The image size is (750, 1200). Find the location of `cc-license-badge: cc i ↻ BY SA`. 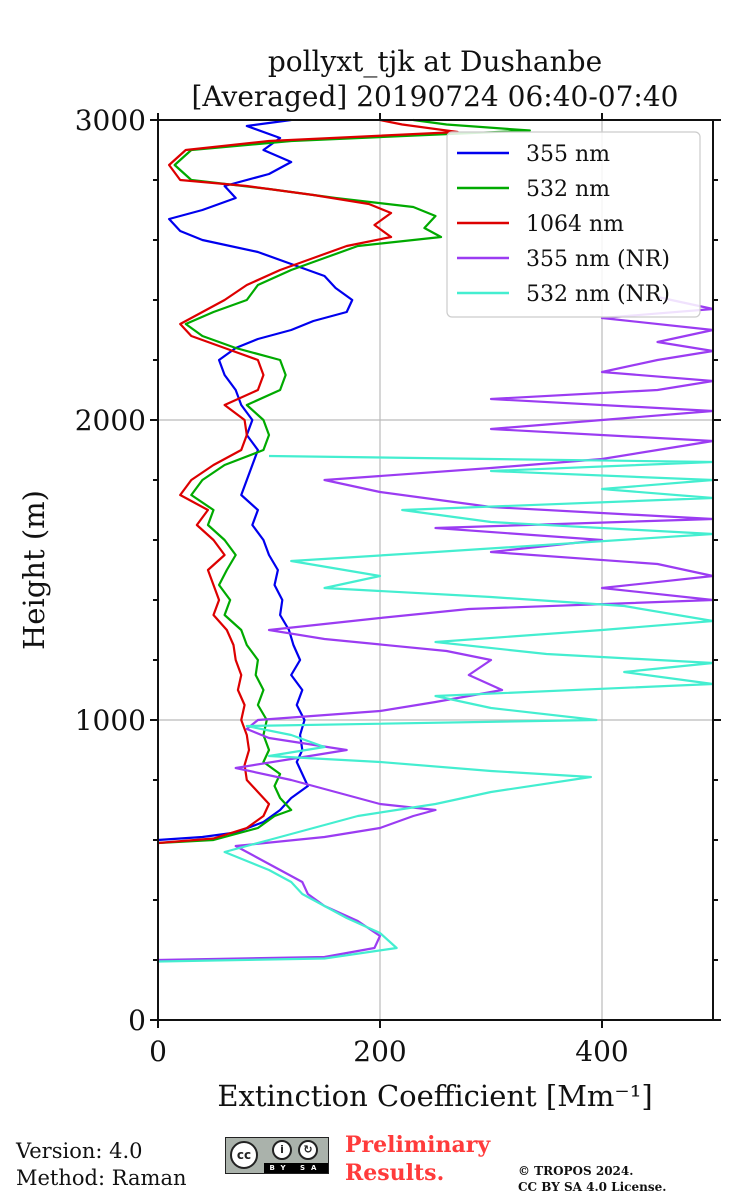

cc-license-badge: cc i ↻ BY SA is located at coordinates (277, 1155).